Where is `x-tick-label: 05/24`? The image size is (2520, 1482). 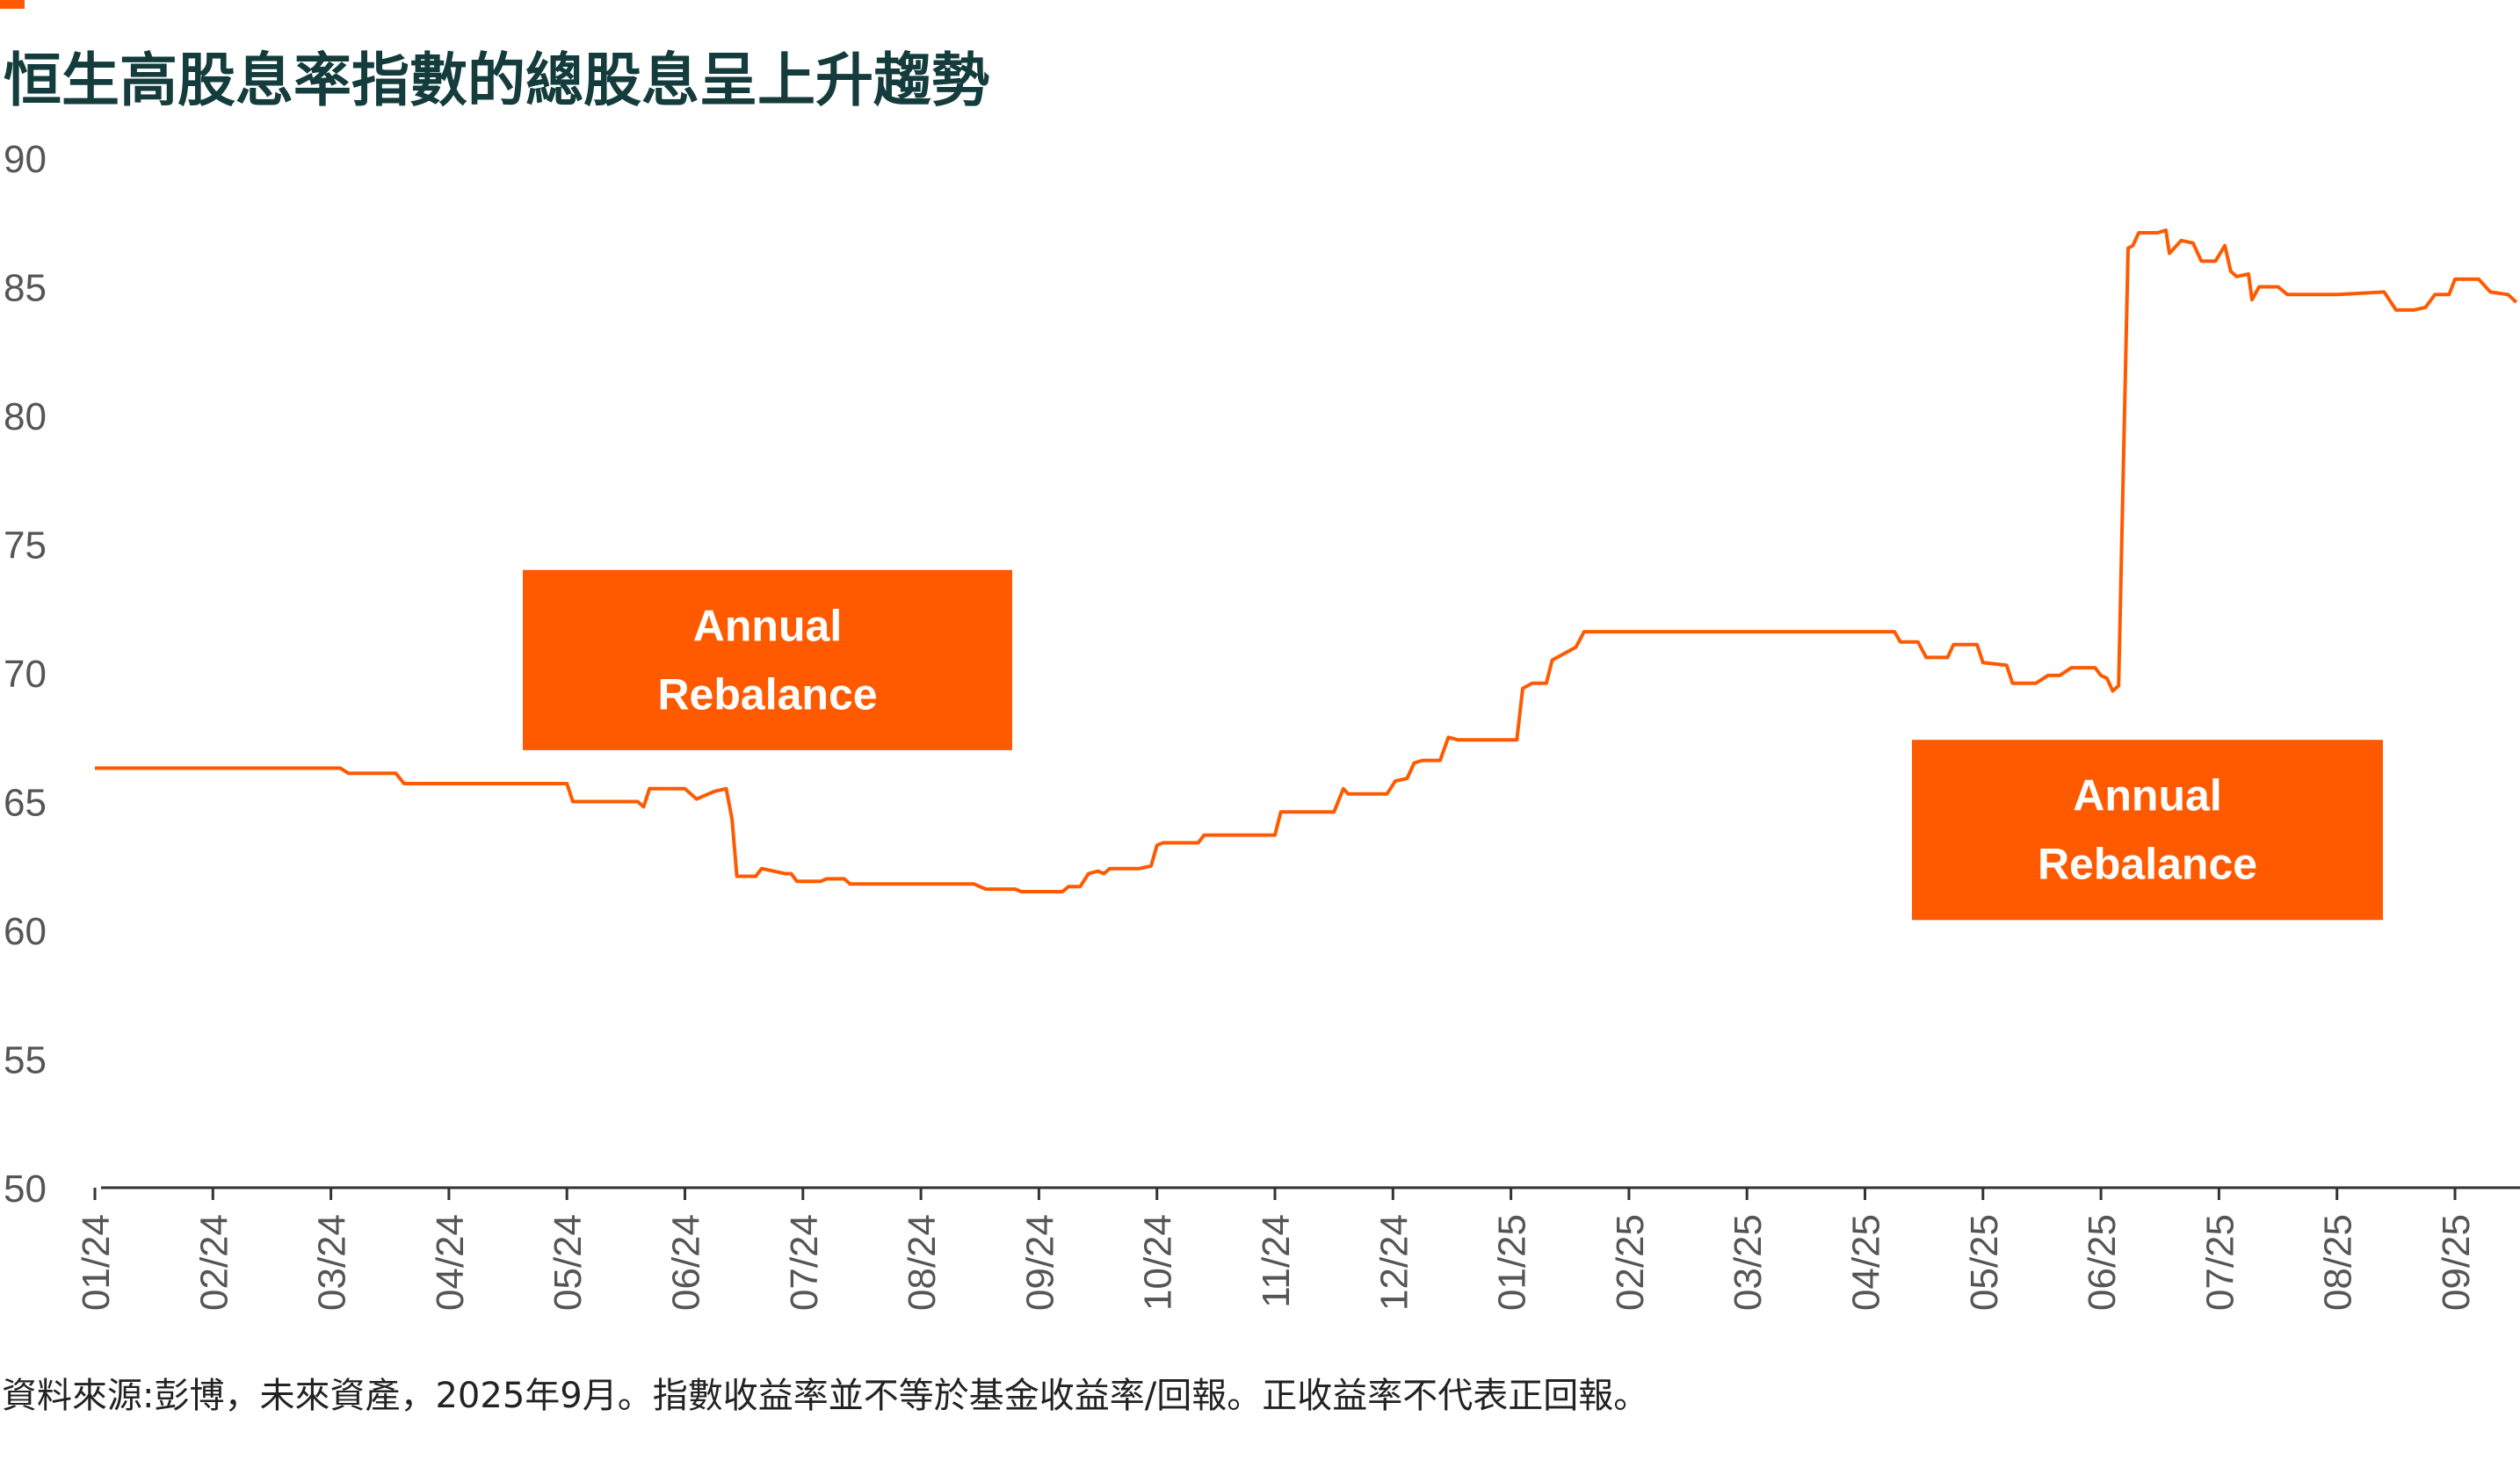 x-tick-label: 05/24 is located at coordinates (568, 1262).